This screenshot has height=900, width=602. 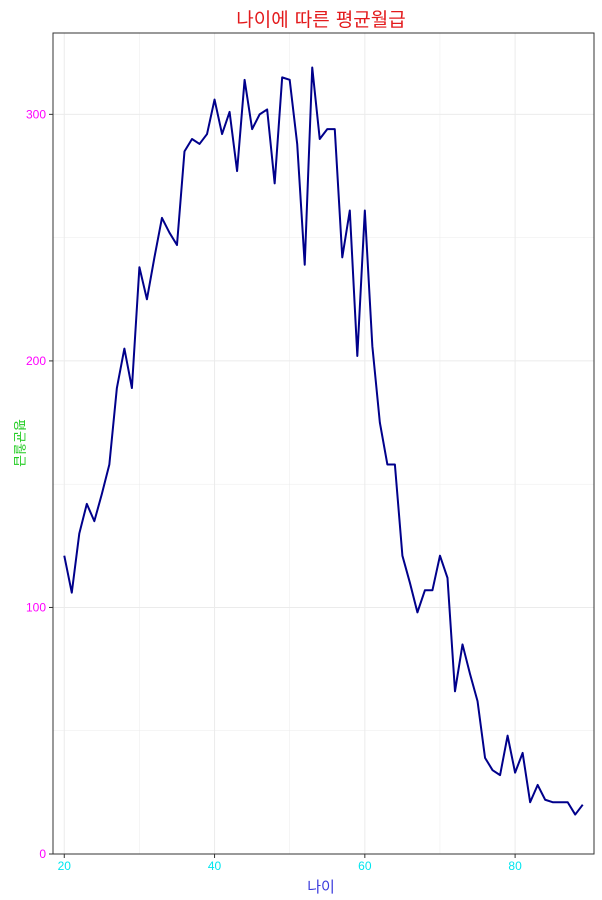 I want to click on x-axis-tick-labels: 20 40 60 80, so click(x=290, y=866).